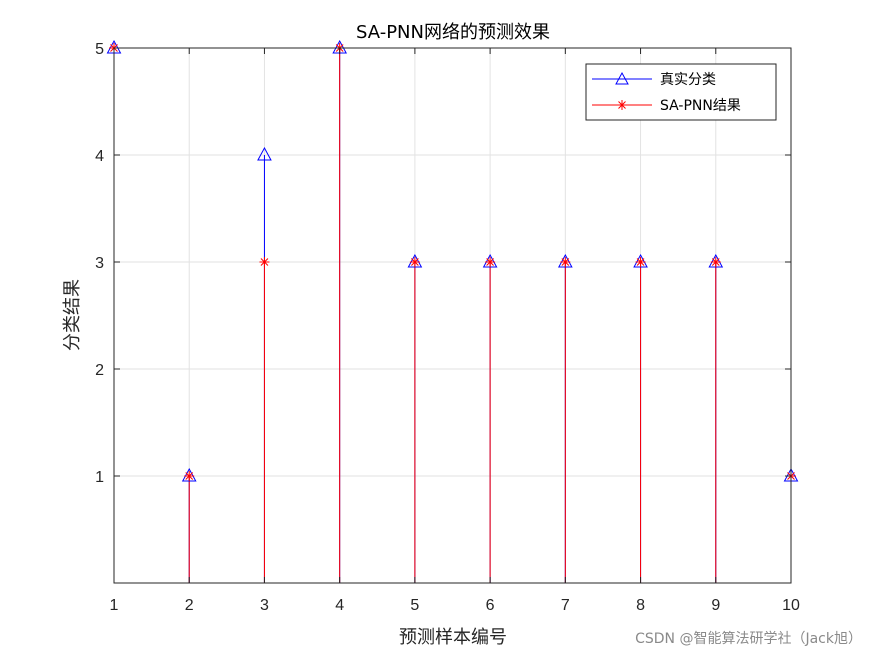 The height and width of the screenshot is (656, 875). I want to click on legend-marker-triangle, so click(622, 78).